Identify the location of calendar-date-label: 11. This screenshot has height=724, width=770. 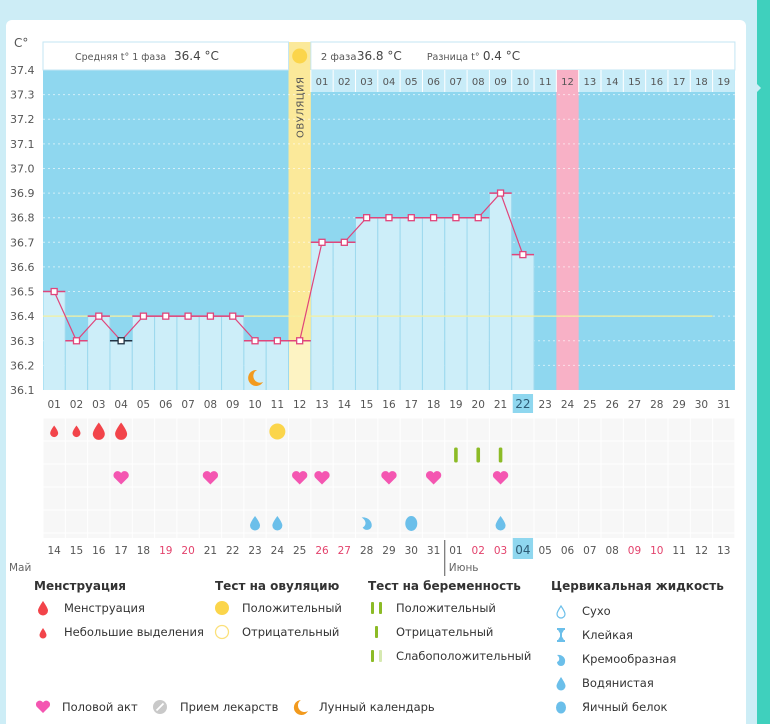
(678, 551).